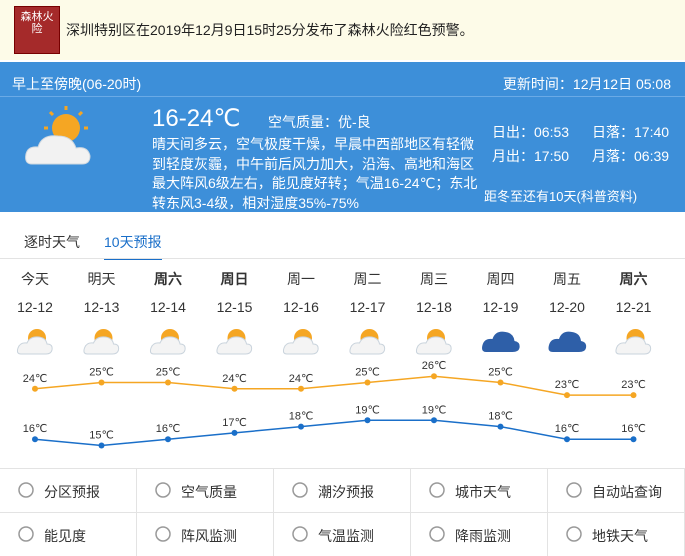 This screenshot has height=556, width=685. What do you see at coordinates (37, 23) in the screenshot?
I see `alert-icon-text: 森林火险` at bounding box center [37, 23].